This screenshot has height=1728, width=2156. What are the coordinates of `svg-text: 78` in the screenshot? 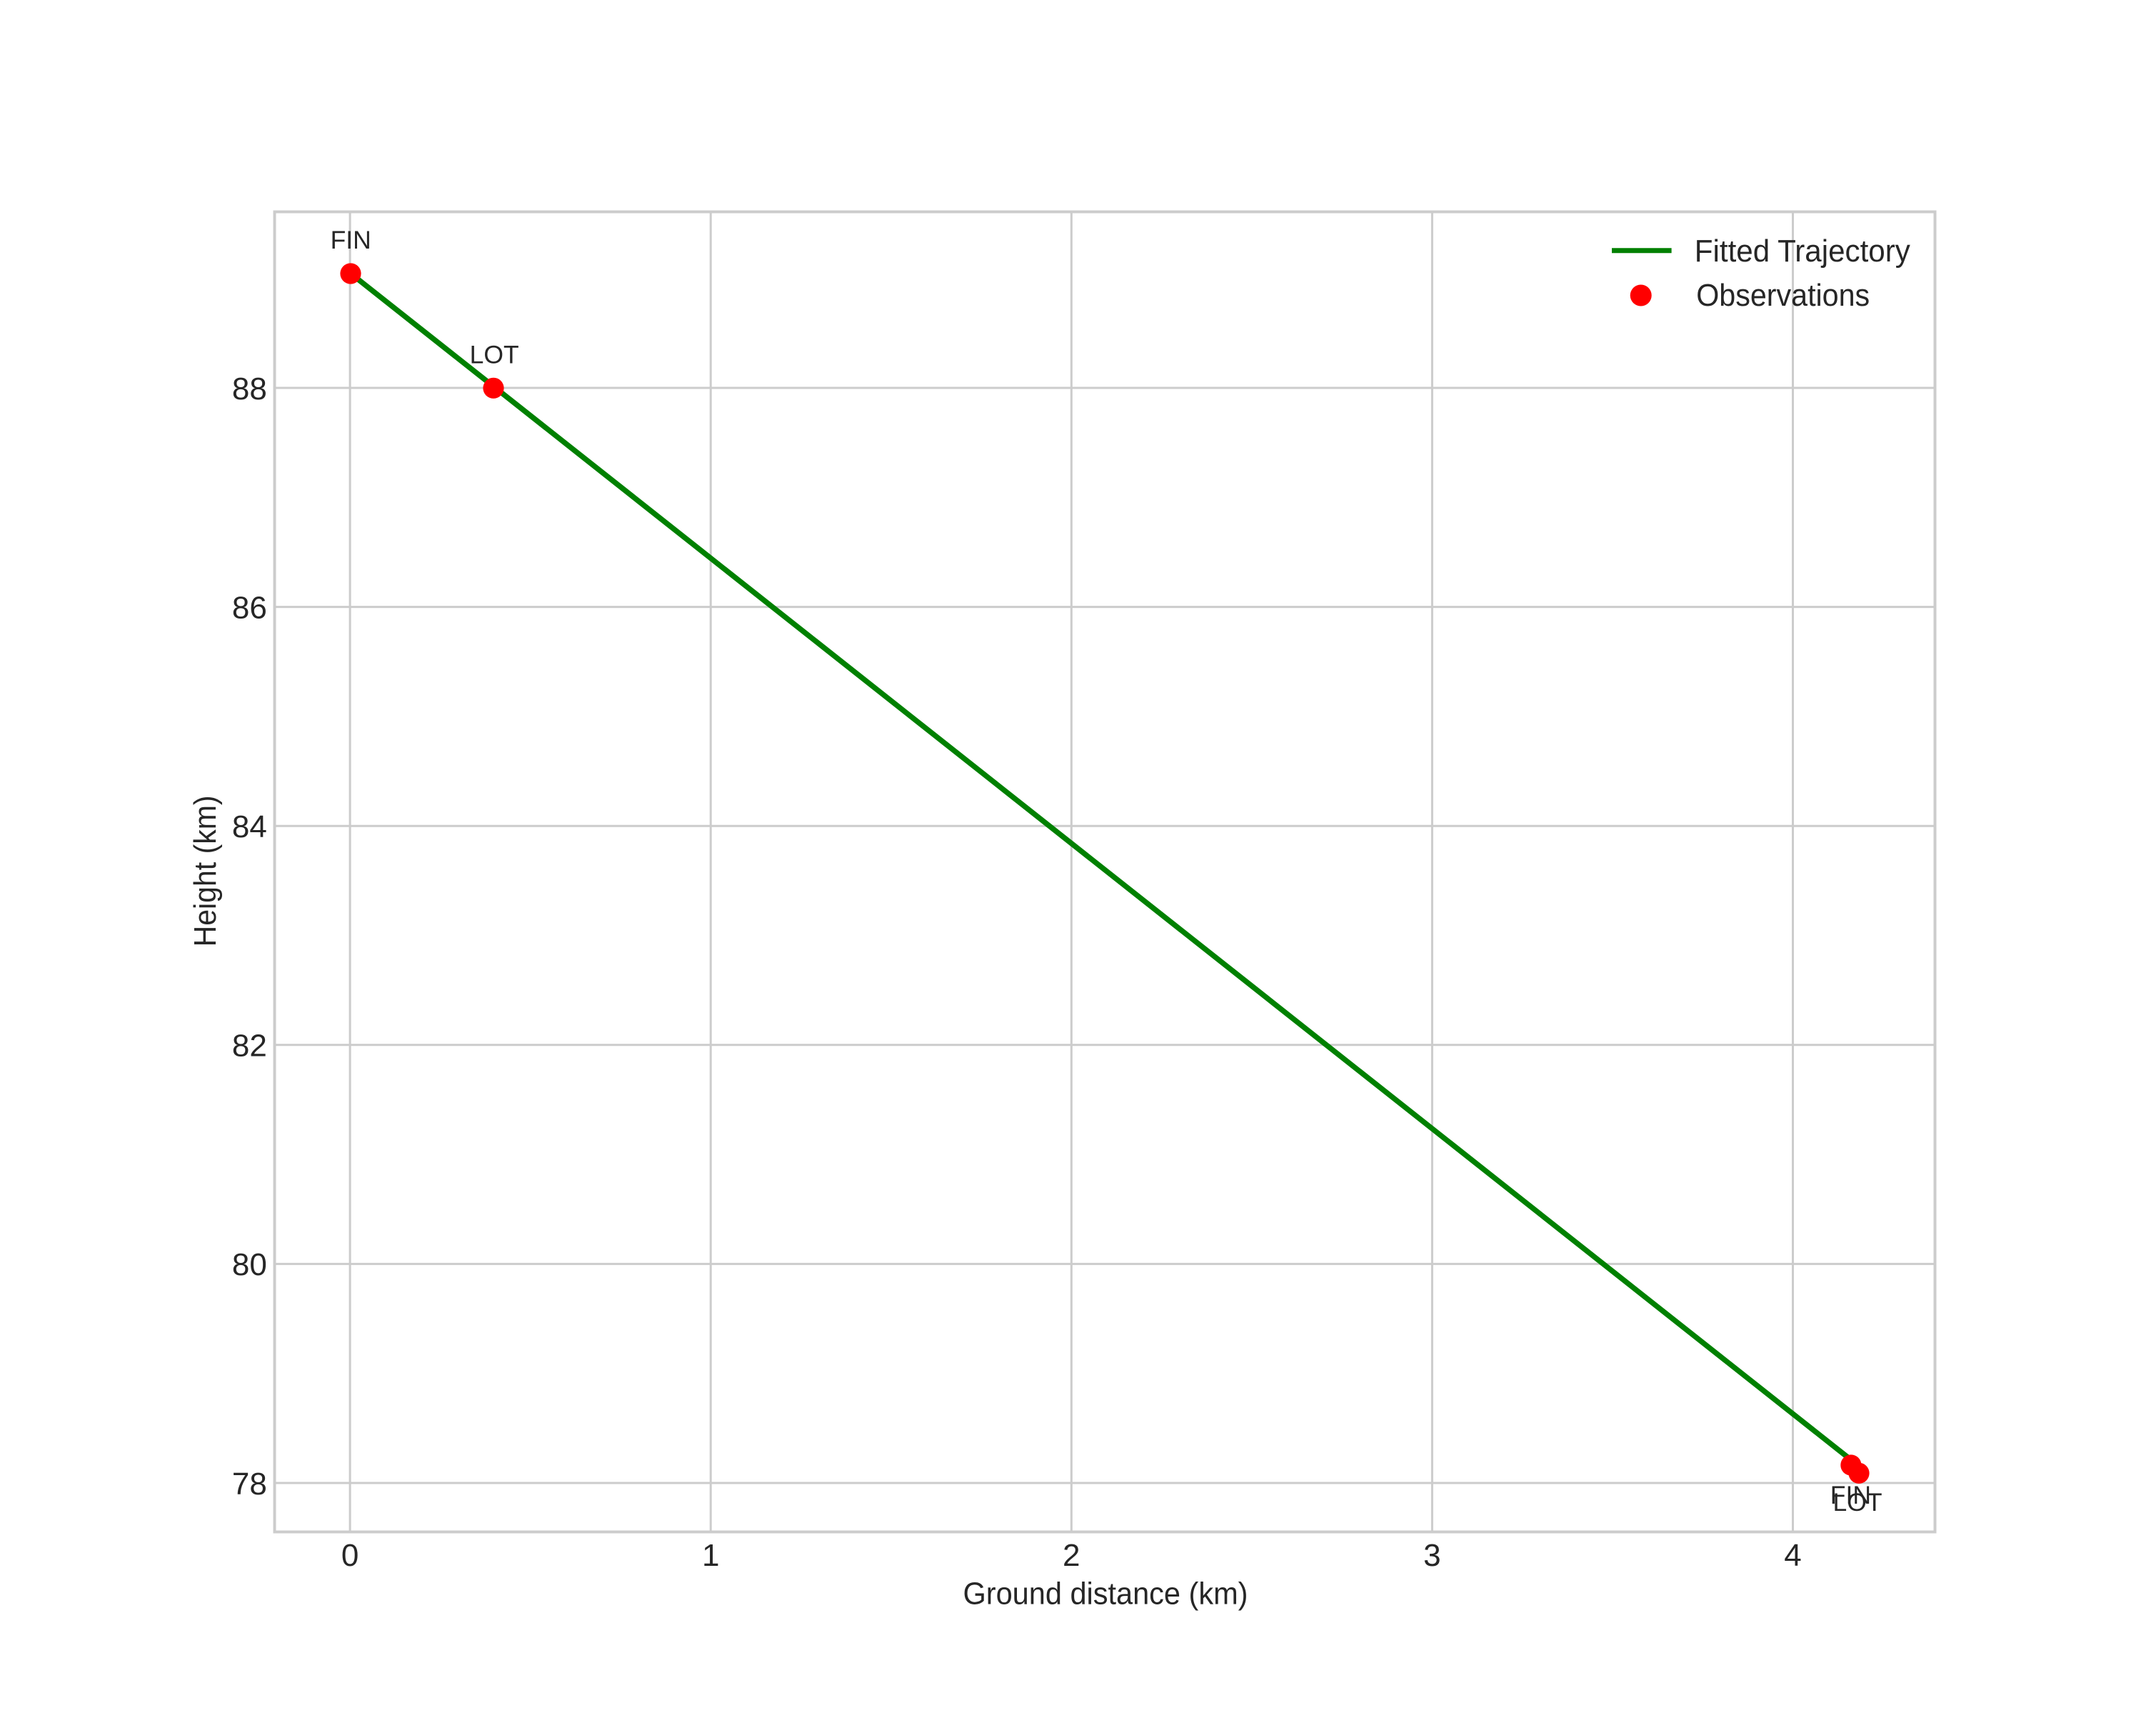 It's located at (250, 1484).